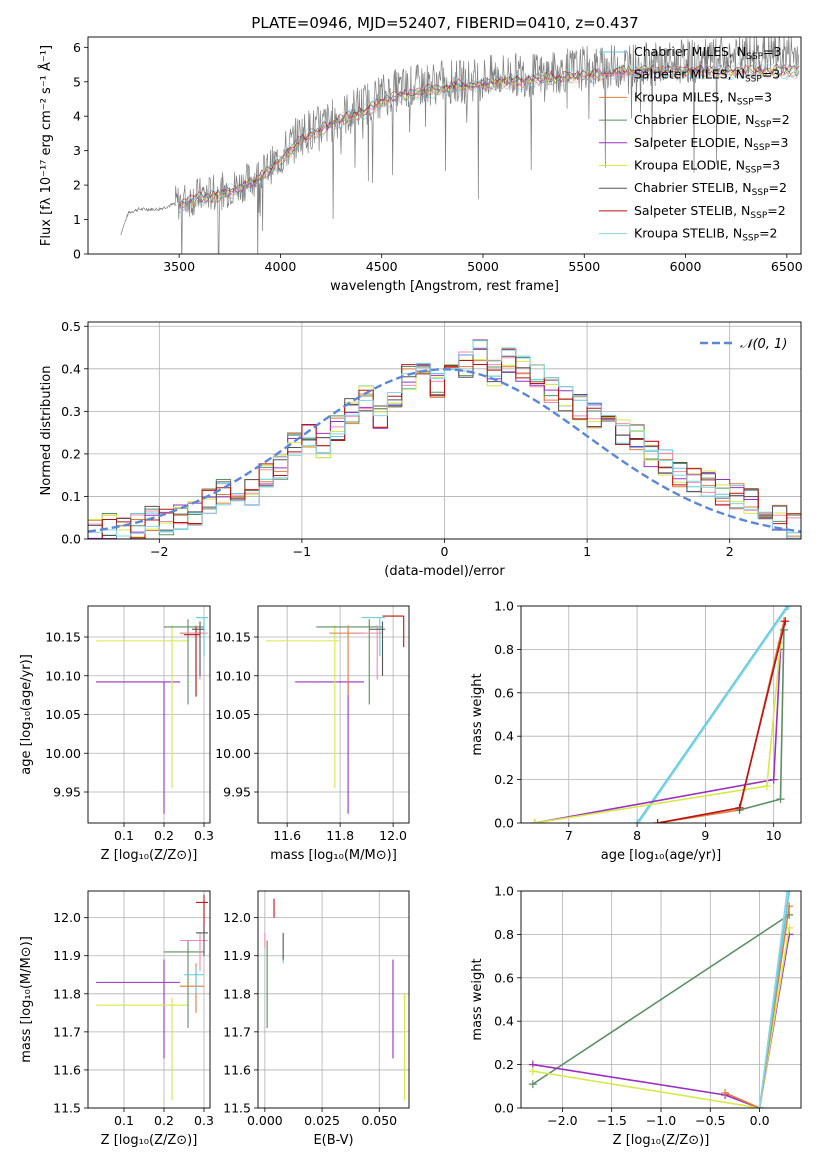 The image size is (819, 1170). Describe the element at coordinates (124, 835) in the screenshot. I see `x-tick-label: 0.1` at that location.